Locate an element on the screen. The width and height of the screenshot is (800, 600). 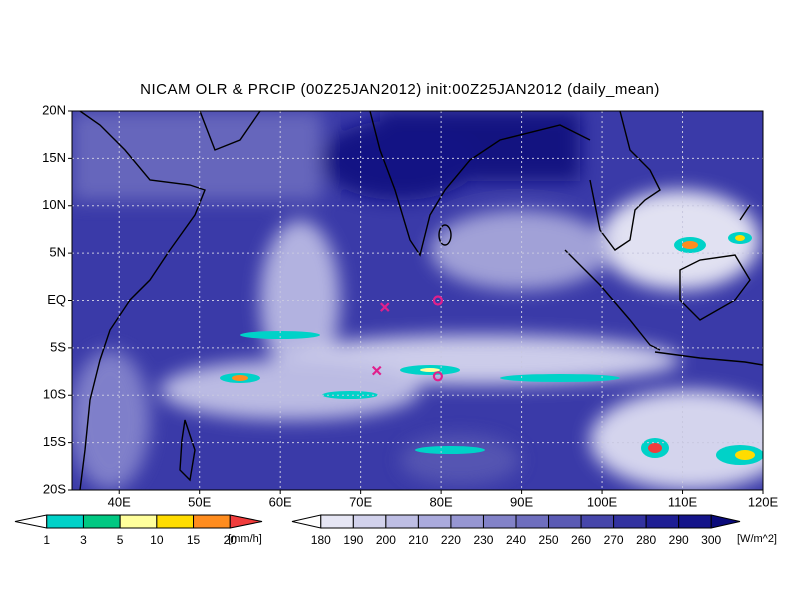
colorbar-label: 1 is located at coordinates (46, 540).